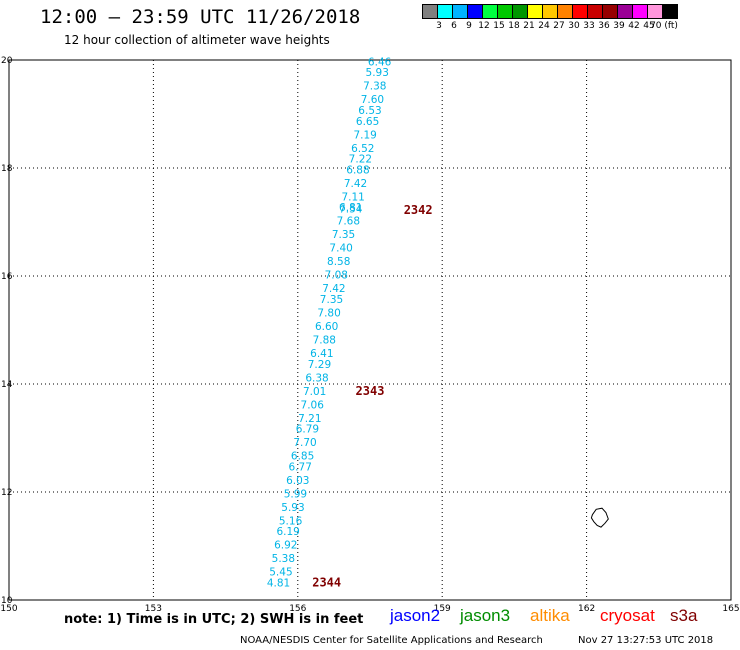 The width and height of the screenshot is (740, 650). What do you see at coordinates (550, 615) in the screenshot?
I see `legend-altika: altika` at bounding box center [550, 615].